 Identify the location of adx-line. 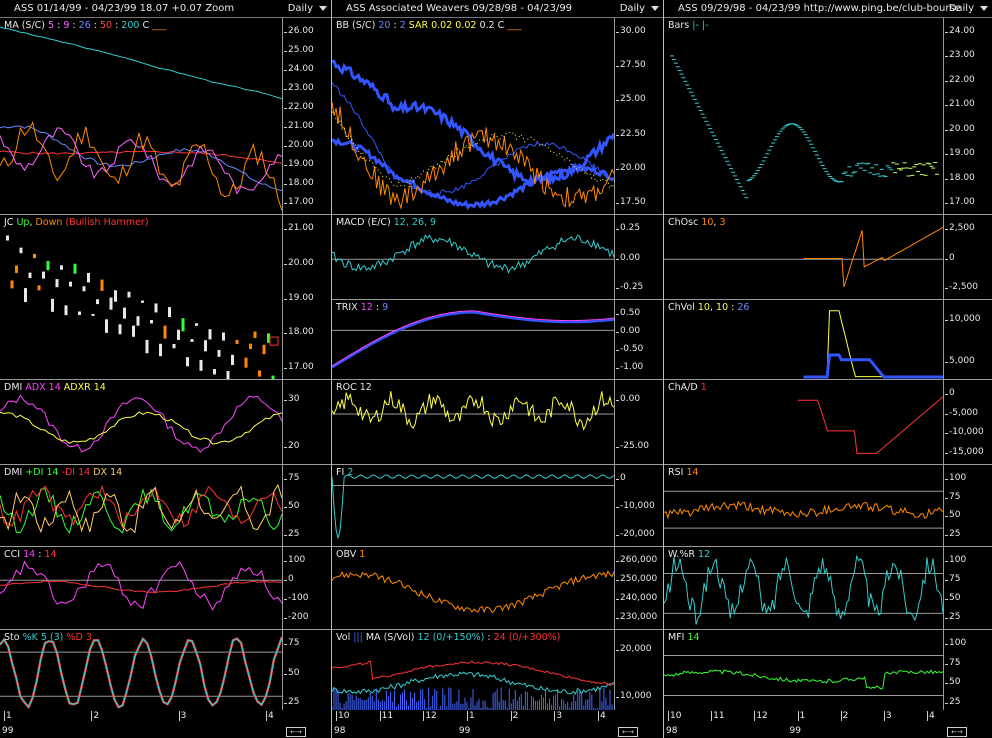
(141, 423).